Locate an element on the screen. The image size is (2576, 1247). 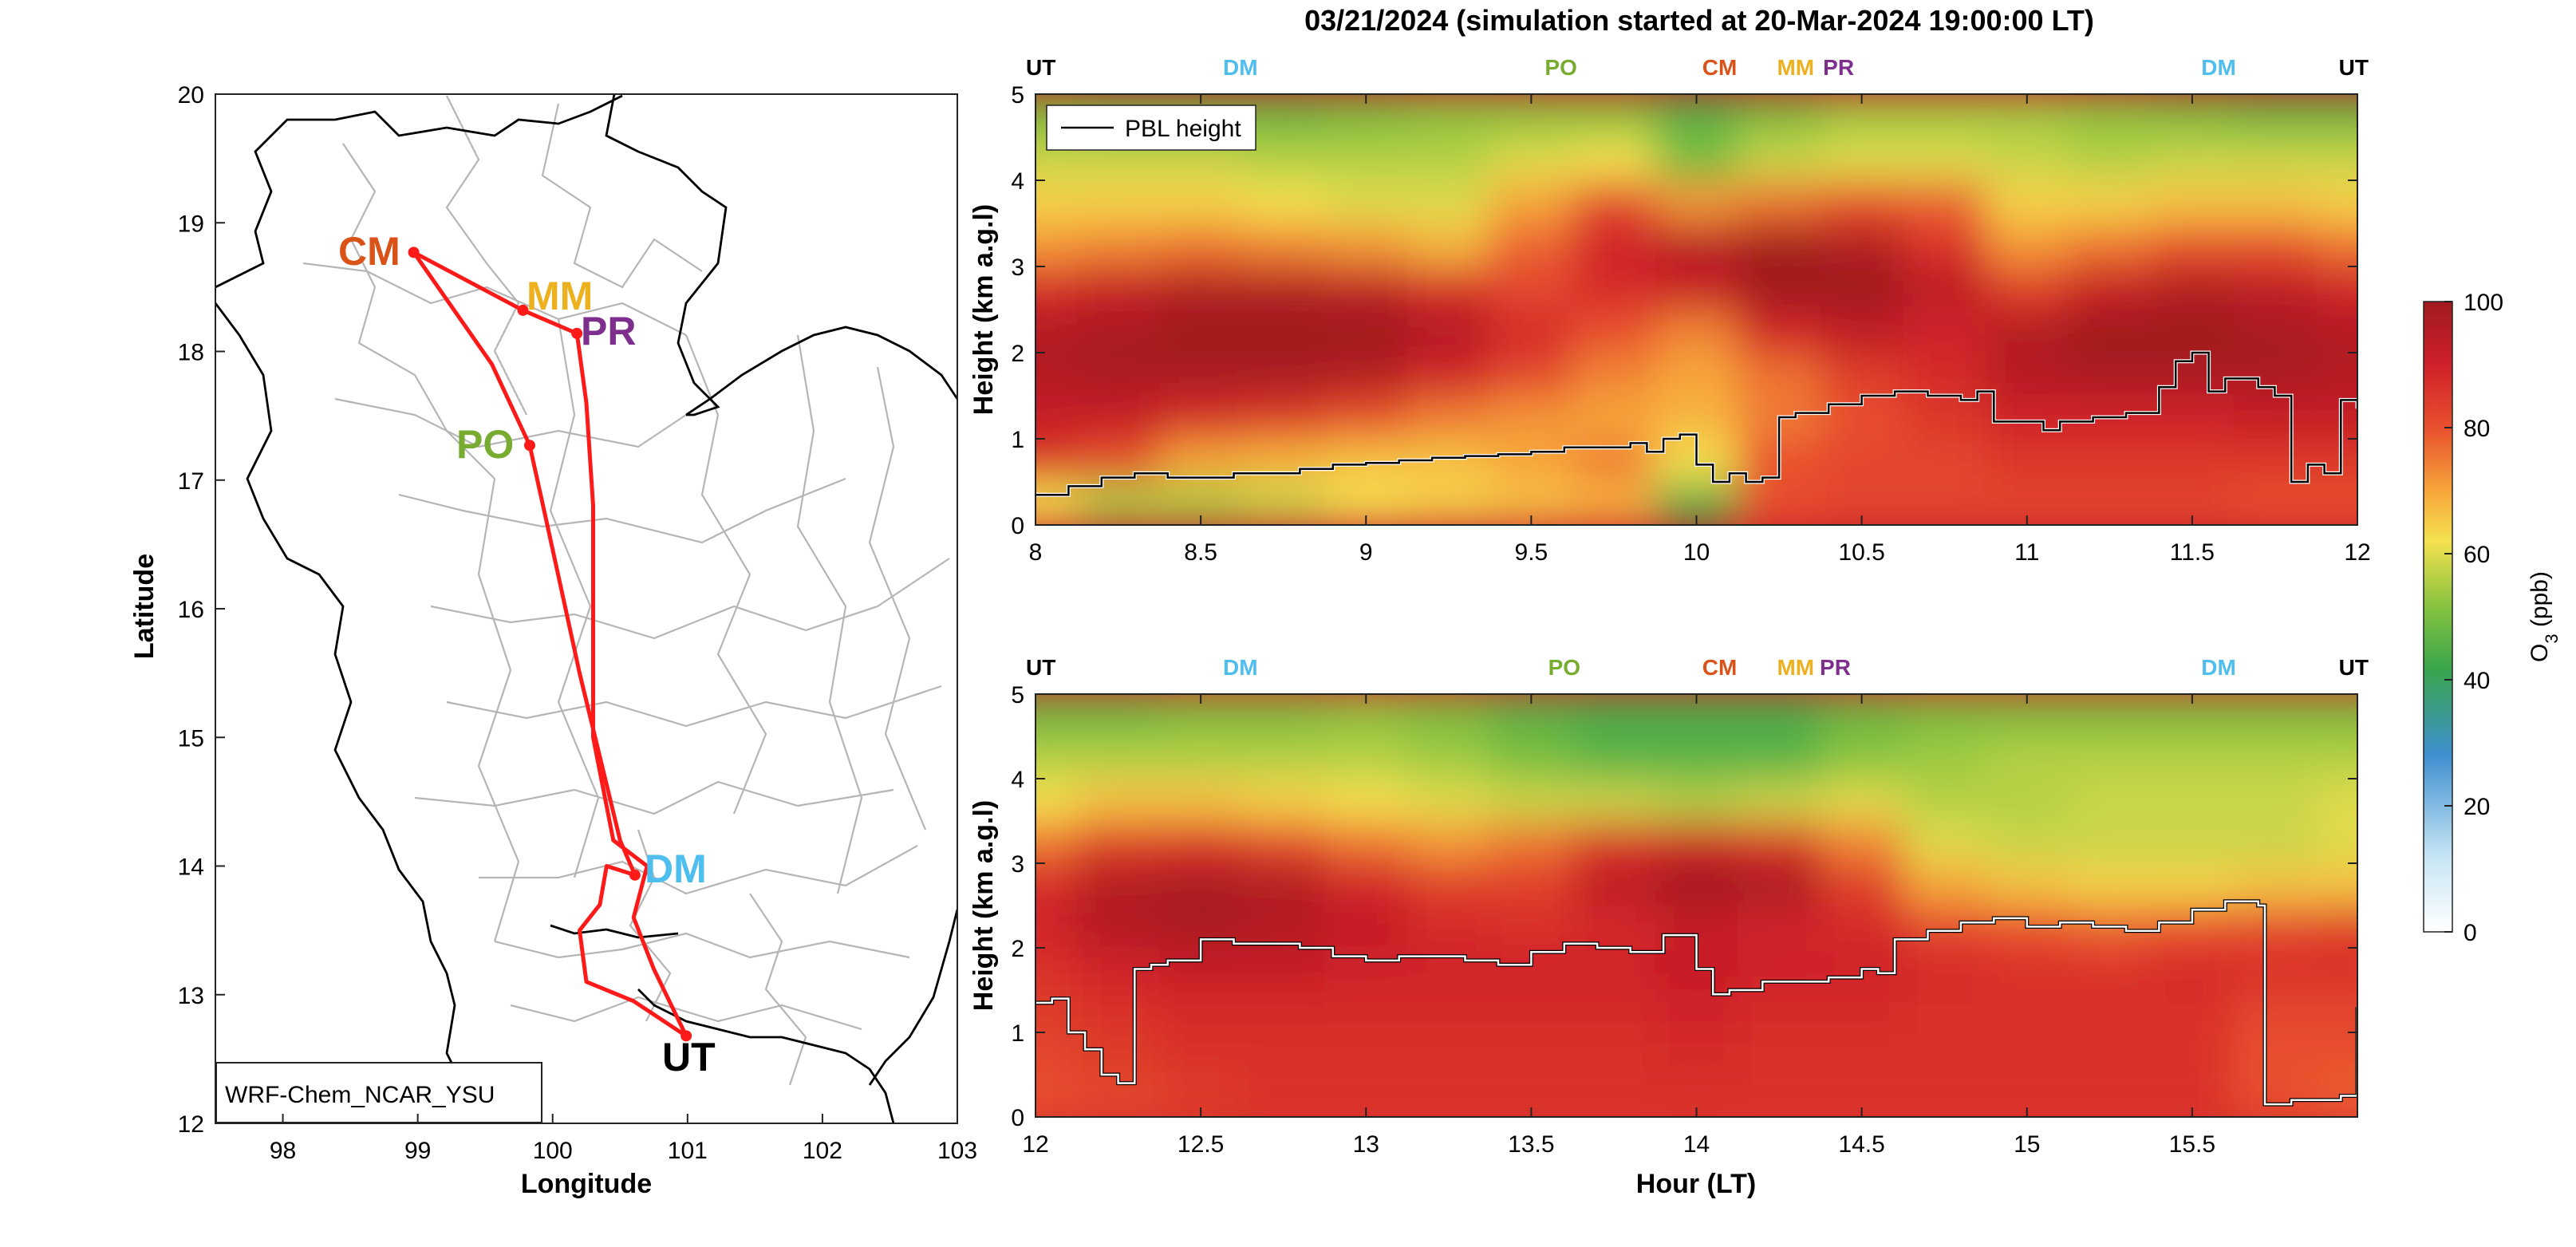
map-y-tick-label: 20 is located at coordinates (191, 95).